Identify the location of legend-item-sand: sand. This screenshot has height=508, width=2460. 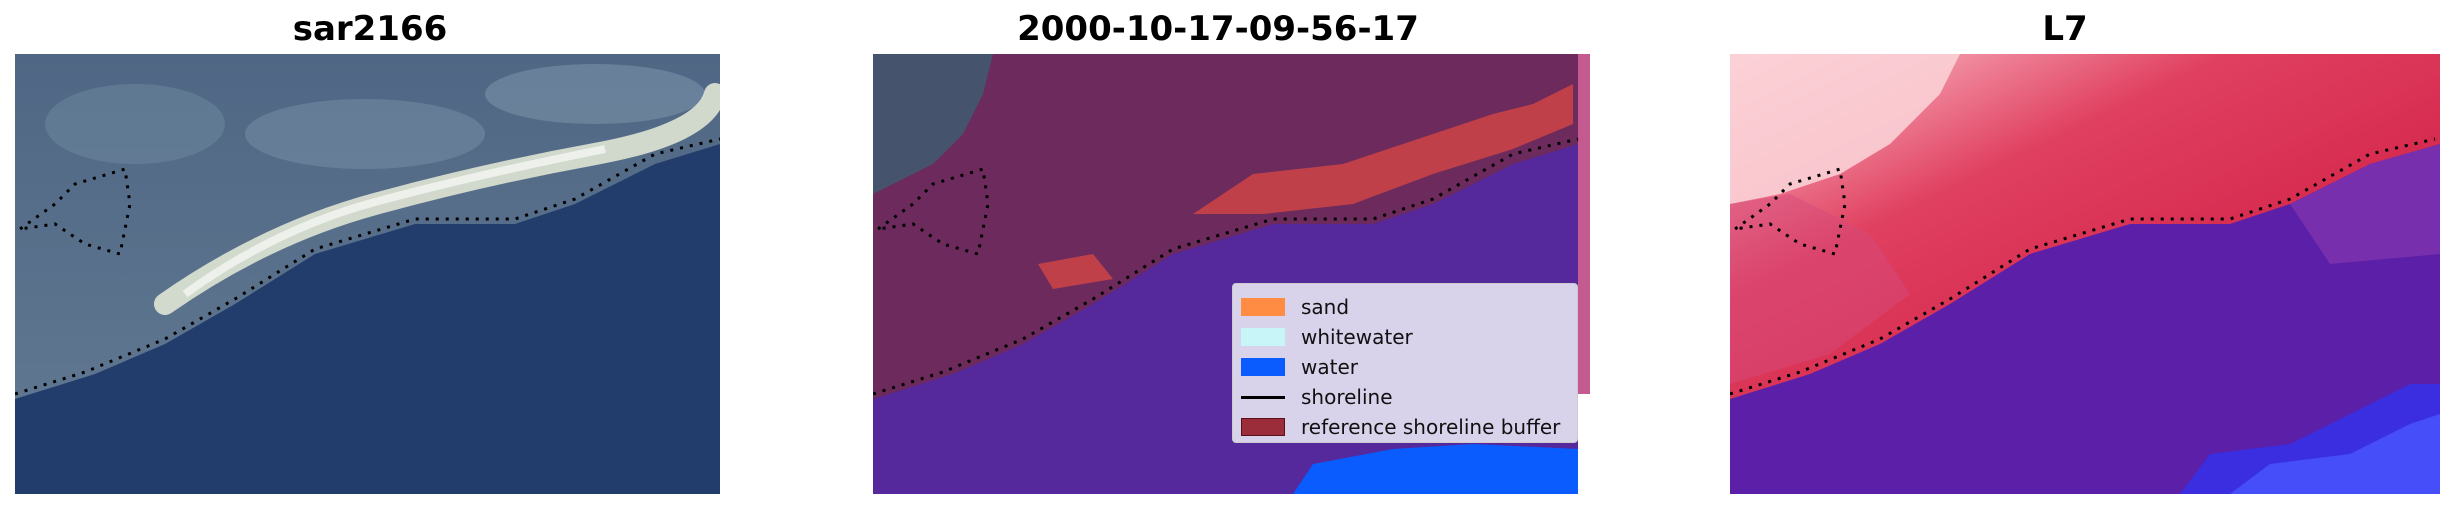
(1295, 307).